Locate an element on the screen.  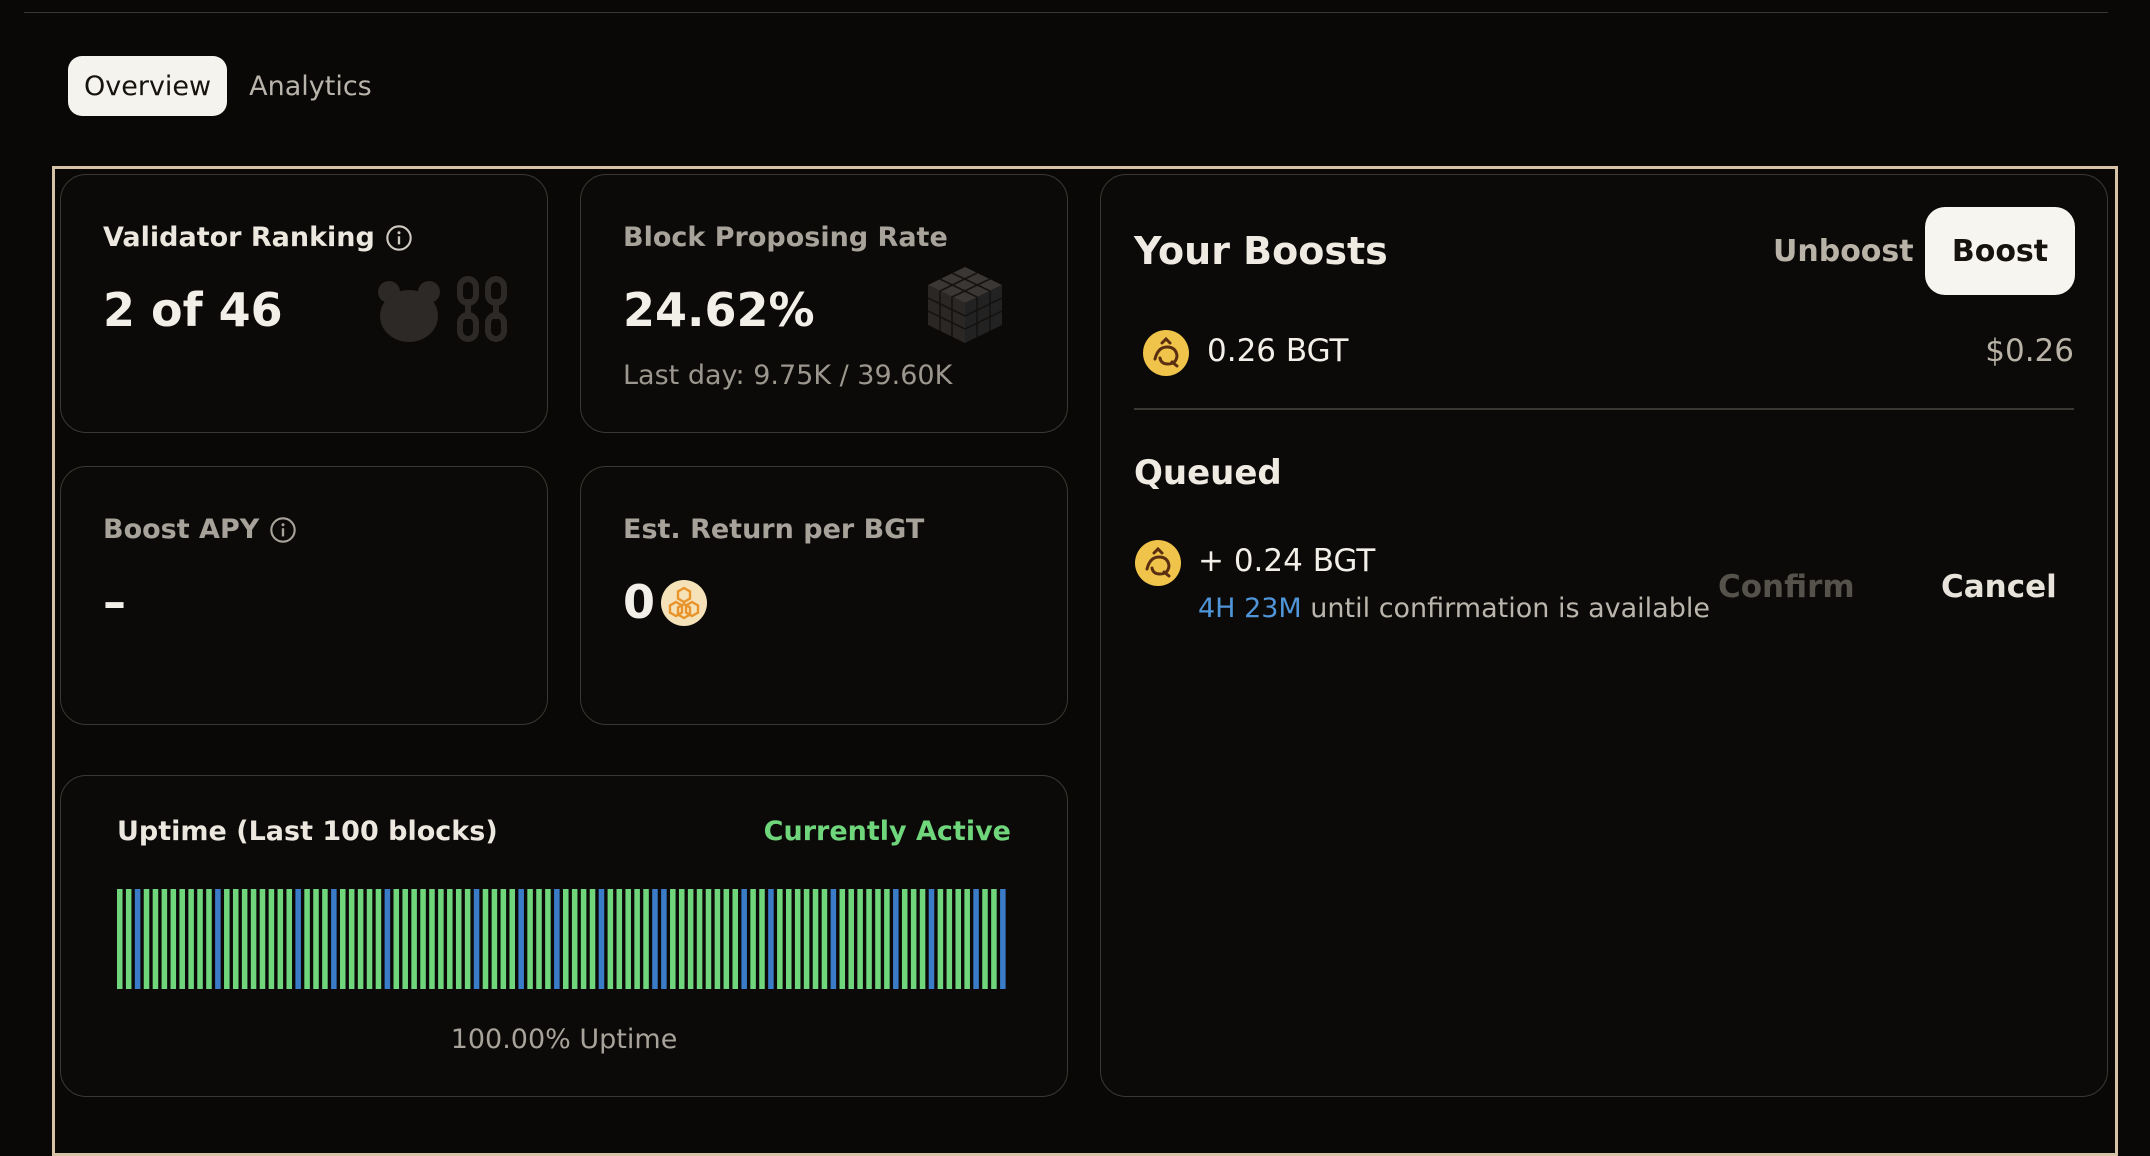
boost-apy-card: Boost APY – is located at coordinates (304, 595).